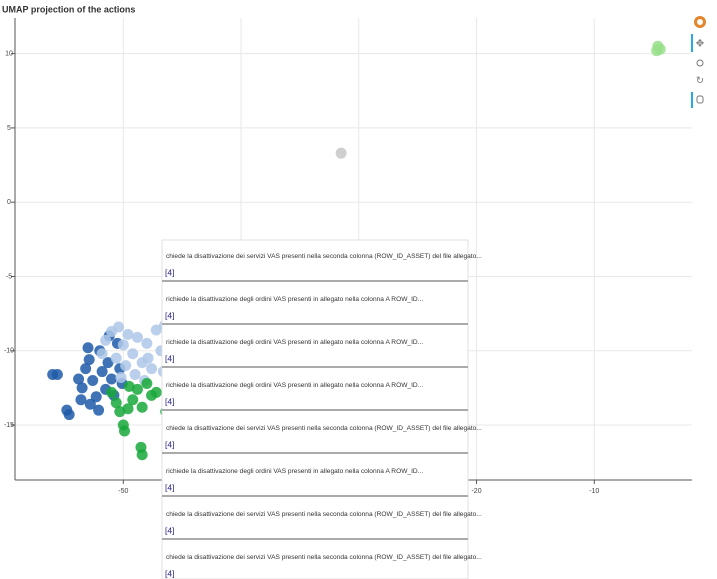  What do you see at coordinates (700, 99) in the screenshot?
I see `hover-tool` at bounding box center [700, 99].